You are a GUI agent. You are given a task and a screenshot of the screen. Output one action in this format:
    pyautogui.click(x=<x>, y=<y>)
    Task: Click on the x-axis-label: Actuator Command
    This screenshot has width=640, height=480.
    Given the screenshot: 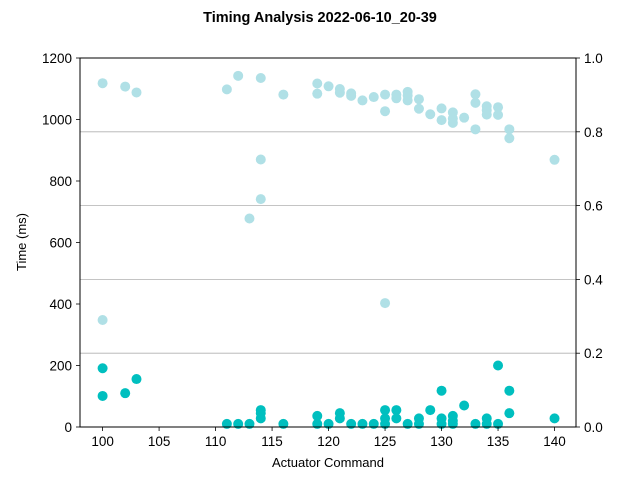 What is the action you would take?
    pyautogui.click(x=328, y=462)
    